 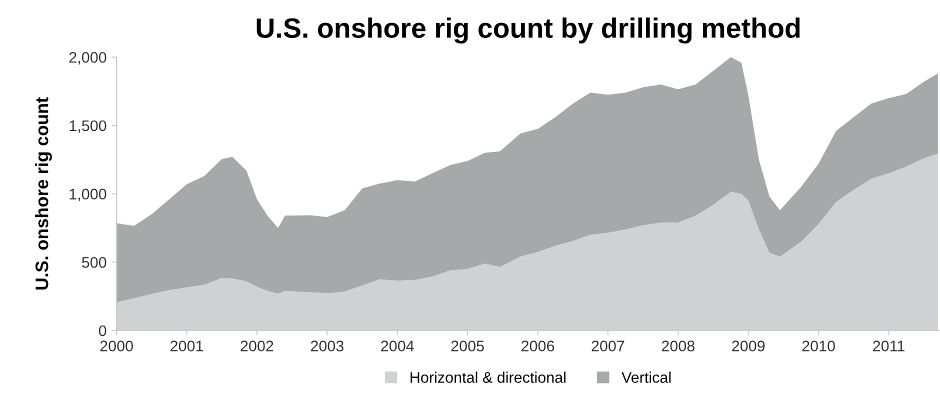 I want to click on y-axis-title: U.S. onshore rig count, so click(x=43, y=193).